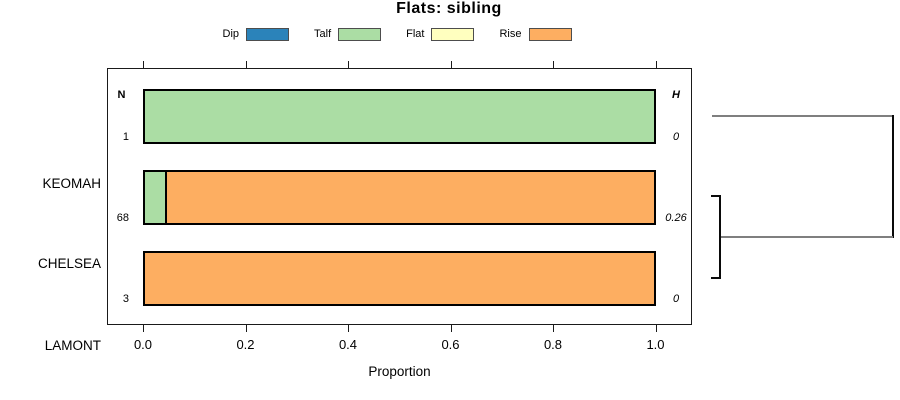  What do you see at coordinates (122, 218) in the screenshot?
I see `n-value: 68` at bounding box center [122, 218].